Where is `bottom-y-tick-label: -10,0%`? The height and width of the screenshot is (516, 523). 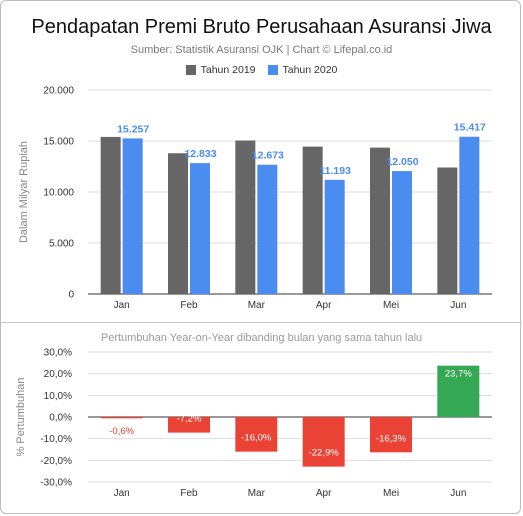 bottom-y-tick-label: -10,0% is located at coordinates (56, 439).